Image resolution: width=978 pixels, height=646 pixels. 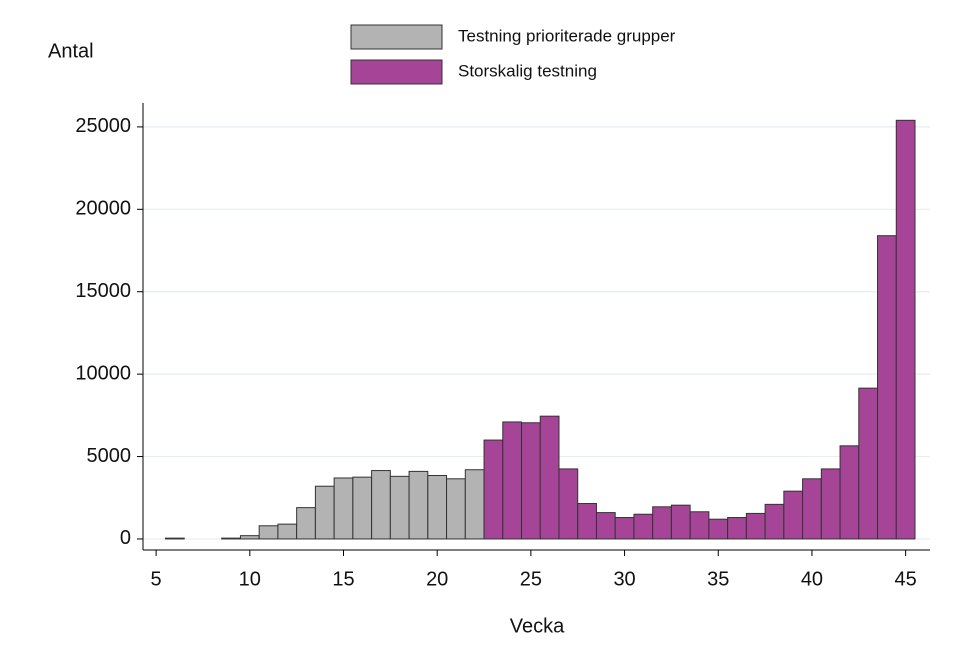 I want to click on y-tick-label: 5000, so click(x=109, y=456).